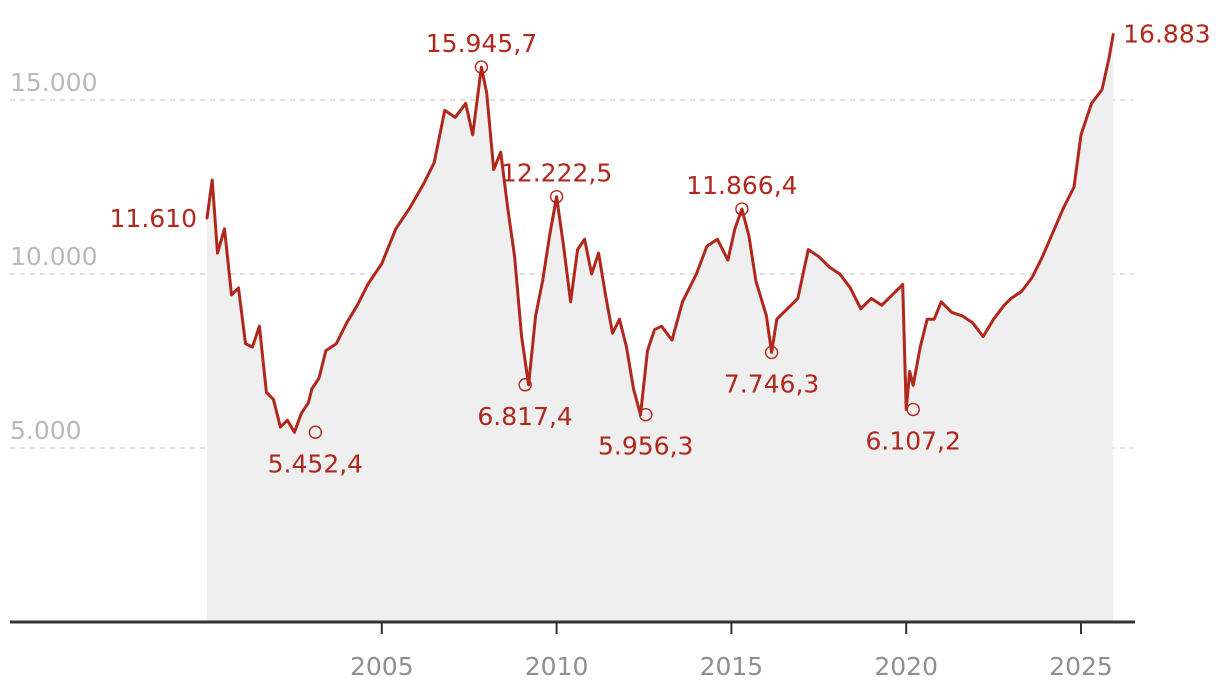  Describe the element at coordinates (912, 440) in the screenshot. I see `annotation-label: 6.107,2` at that location.